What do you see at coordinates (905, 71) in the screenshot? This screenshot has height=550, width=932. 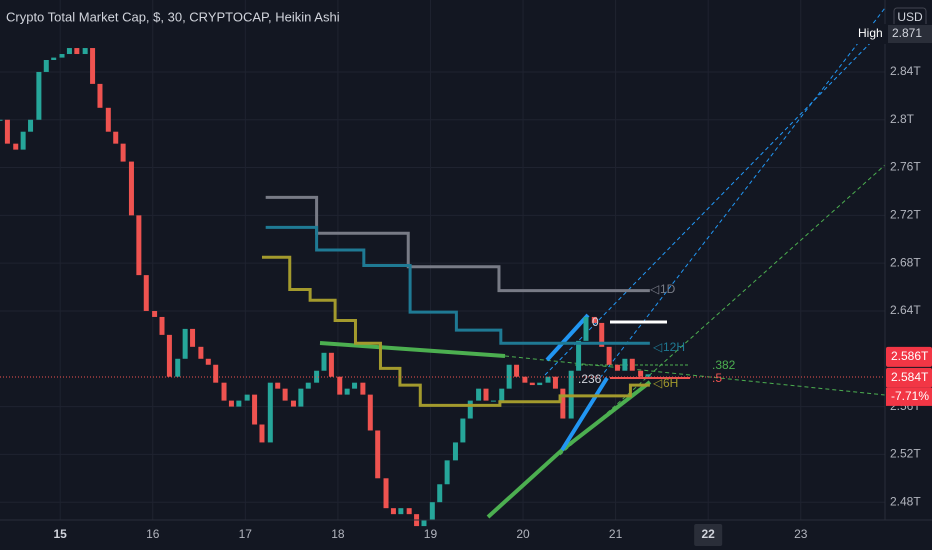 I see `y-tick-label: 2.84T` at bounding box center [905, 71].